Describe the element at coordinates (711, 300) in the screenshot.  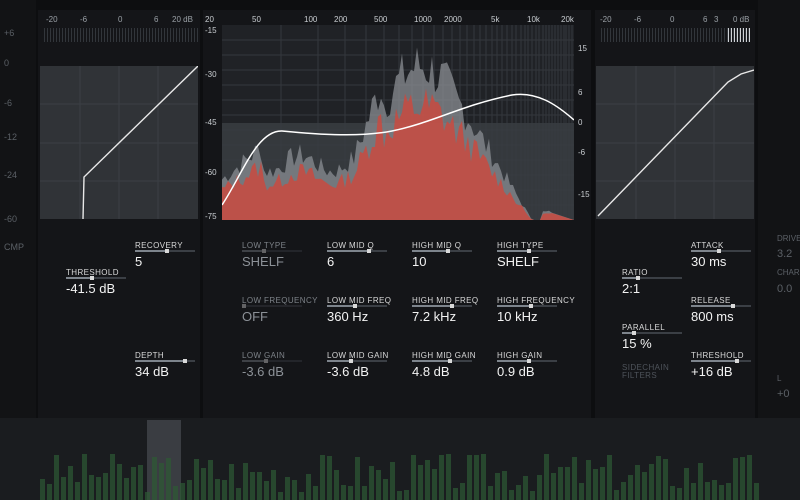
I see `release-label: RELEASE` at that location.